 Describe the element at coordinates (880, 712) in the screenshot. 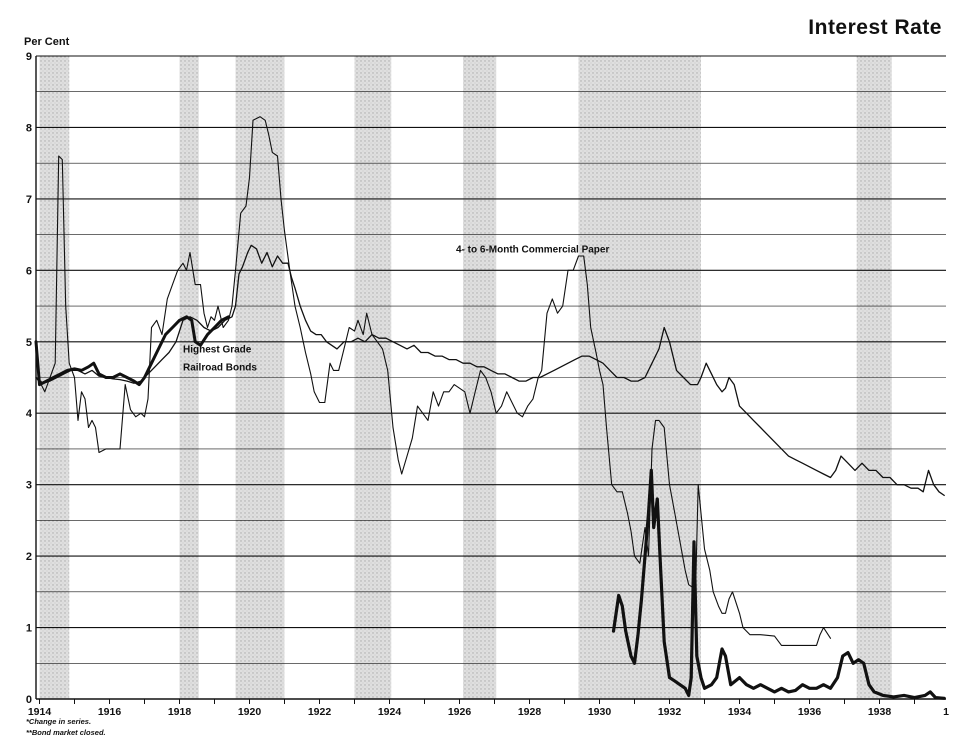

I see `x-tick-label-1938: 1938` at that location.